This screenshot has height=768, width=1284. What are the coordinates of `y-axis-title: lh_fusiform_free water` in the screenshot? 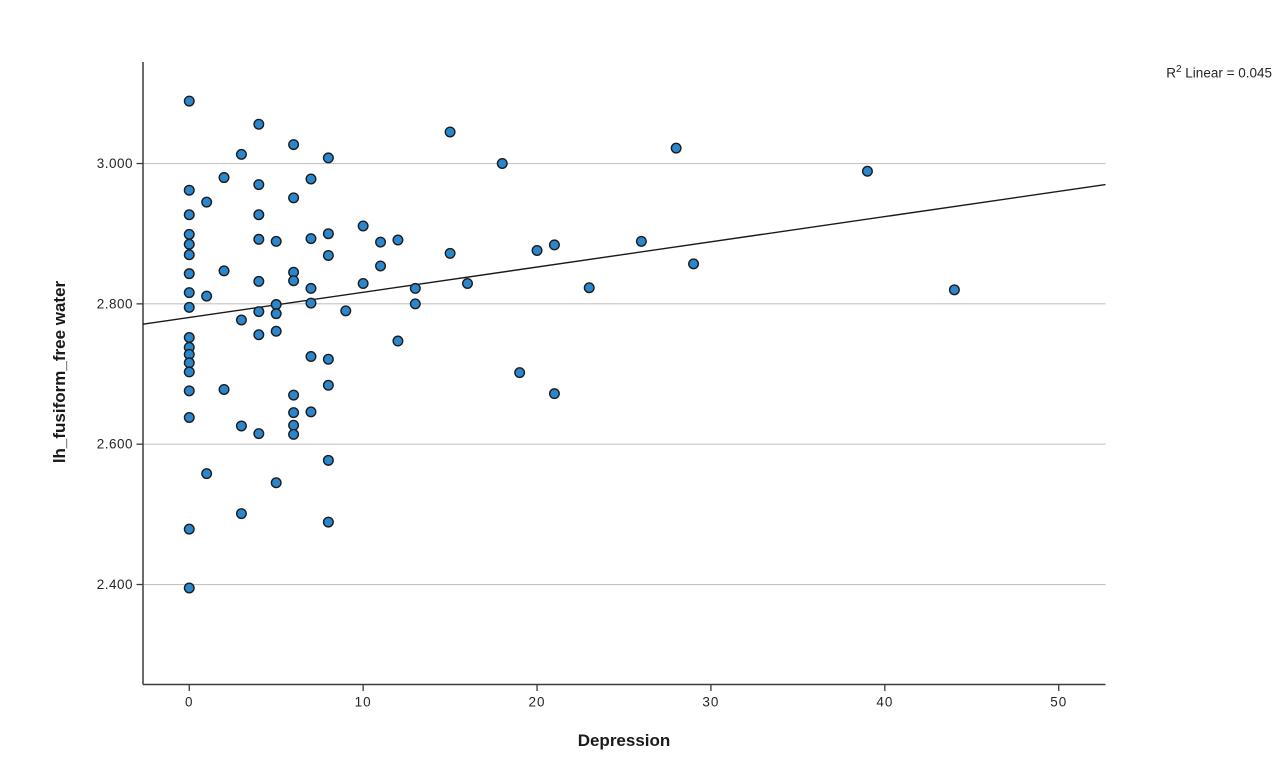 It's located at (59, 372).